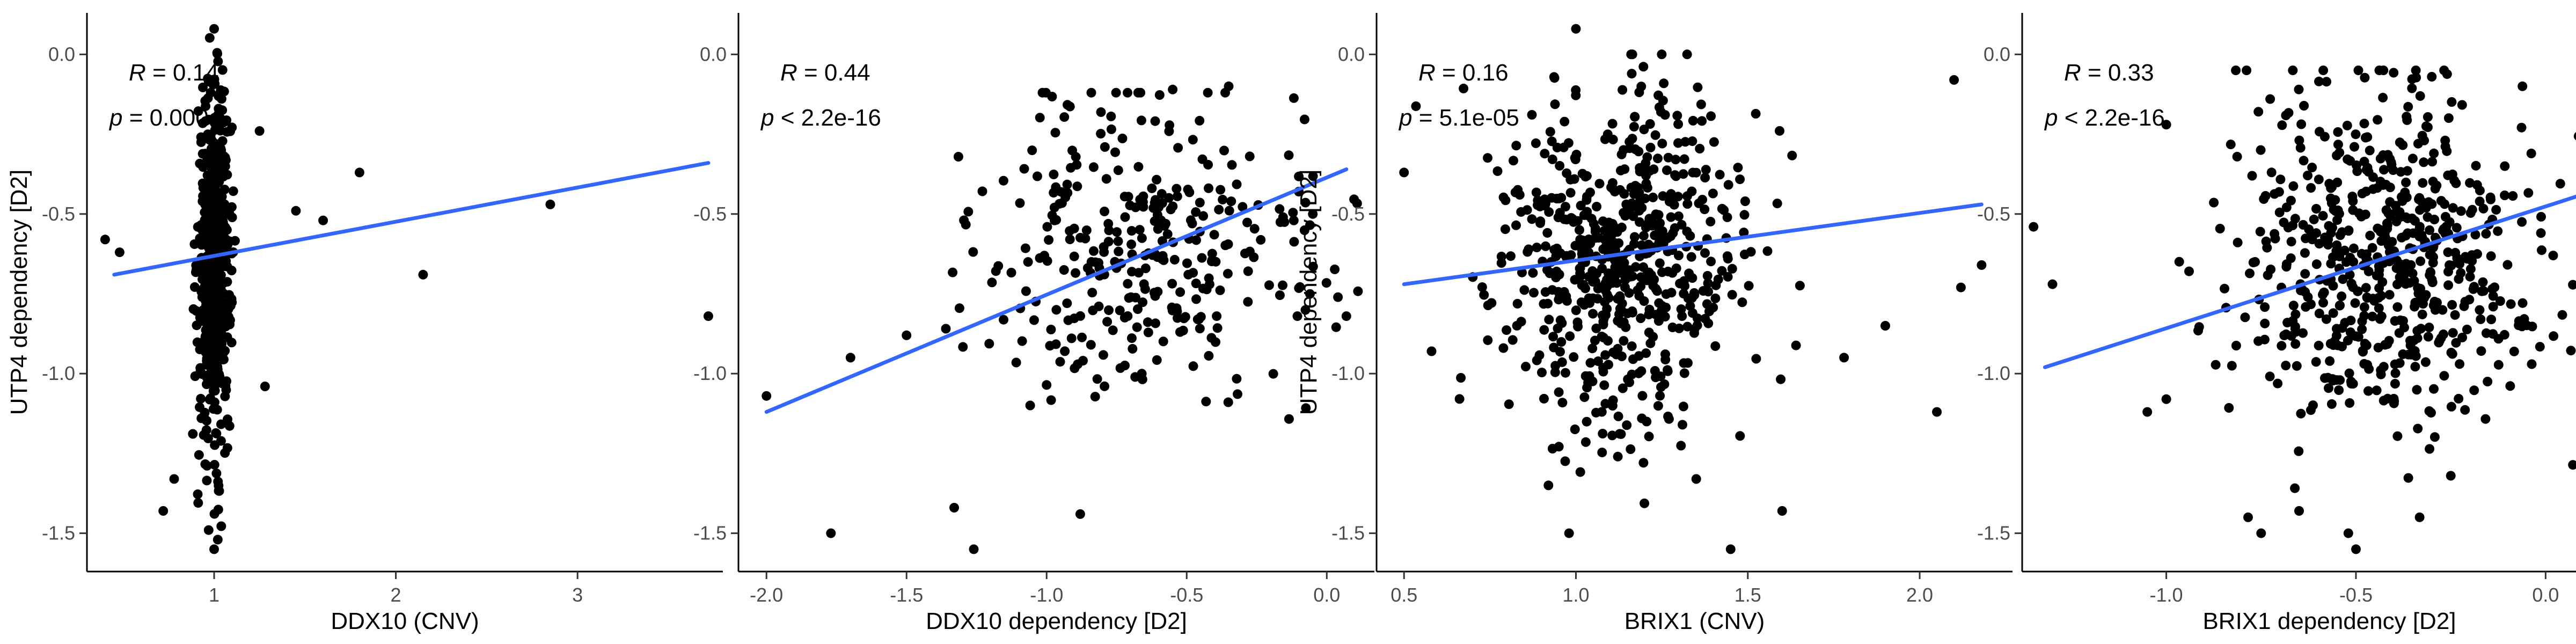 This screenshot has height=644, width=2576. What do you see at coordinates (2104, 118) in the screenshot?
I see `p-annotation: p < 2.2e-16` at bounding box center [2104, 118].